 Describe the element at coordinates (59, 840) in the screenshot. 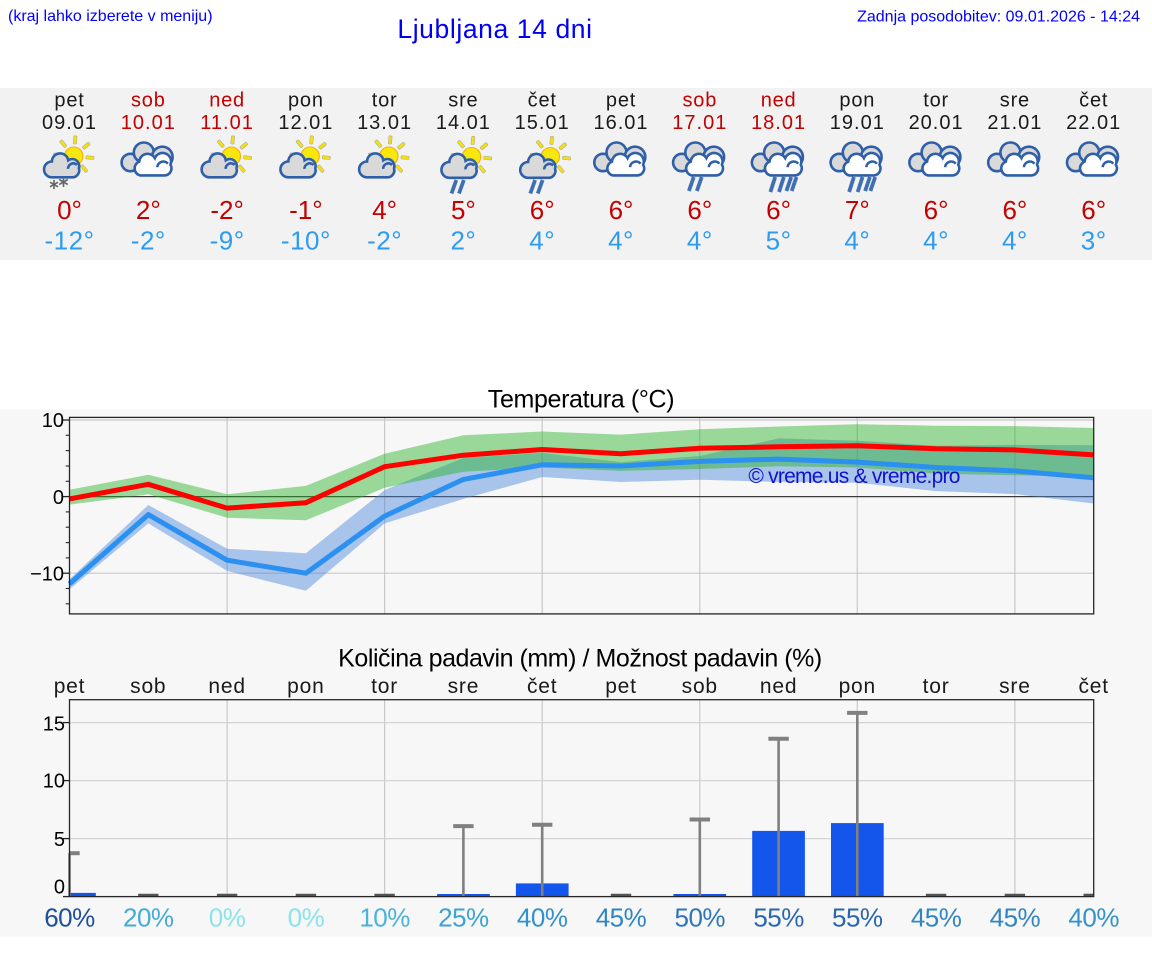

I see `svg-text: 5` at that location.